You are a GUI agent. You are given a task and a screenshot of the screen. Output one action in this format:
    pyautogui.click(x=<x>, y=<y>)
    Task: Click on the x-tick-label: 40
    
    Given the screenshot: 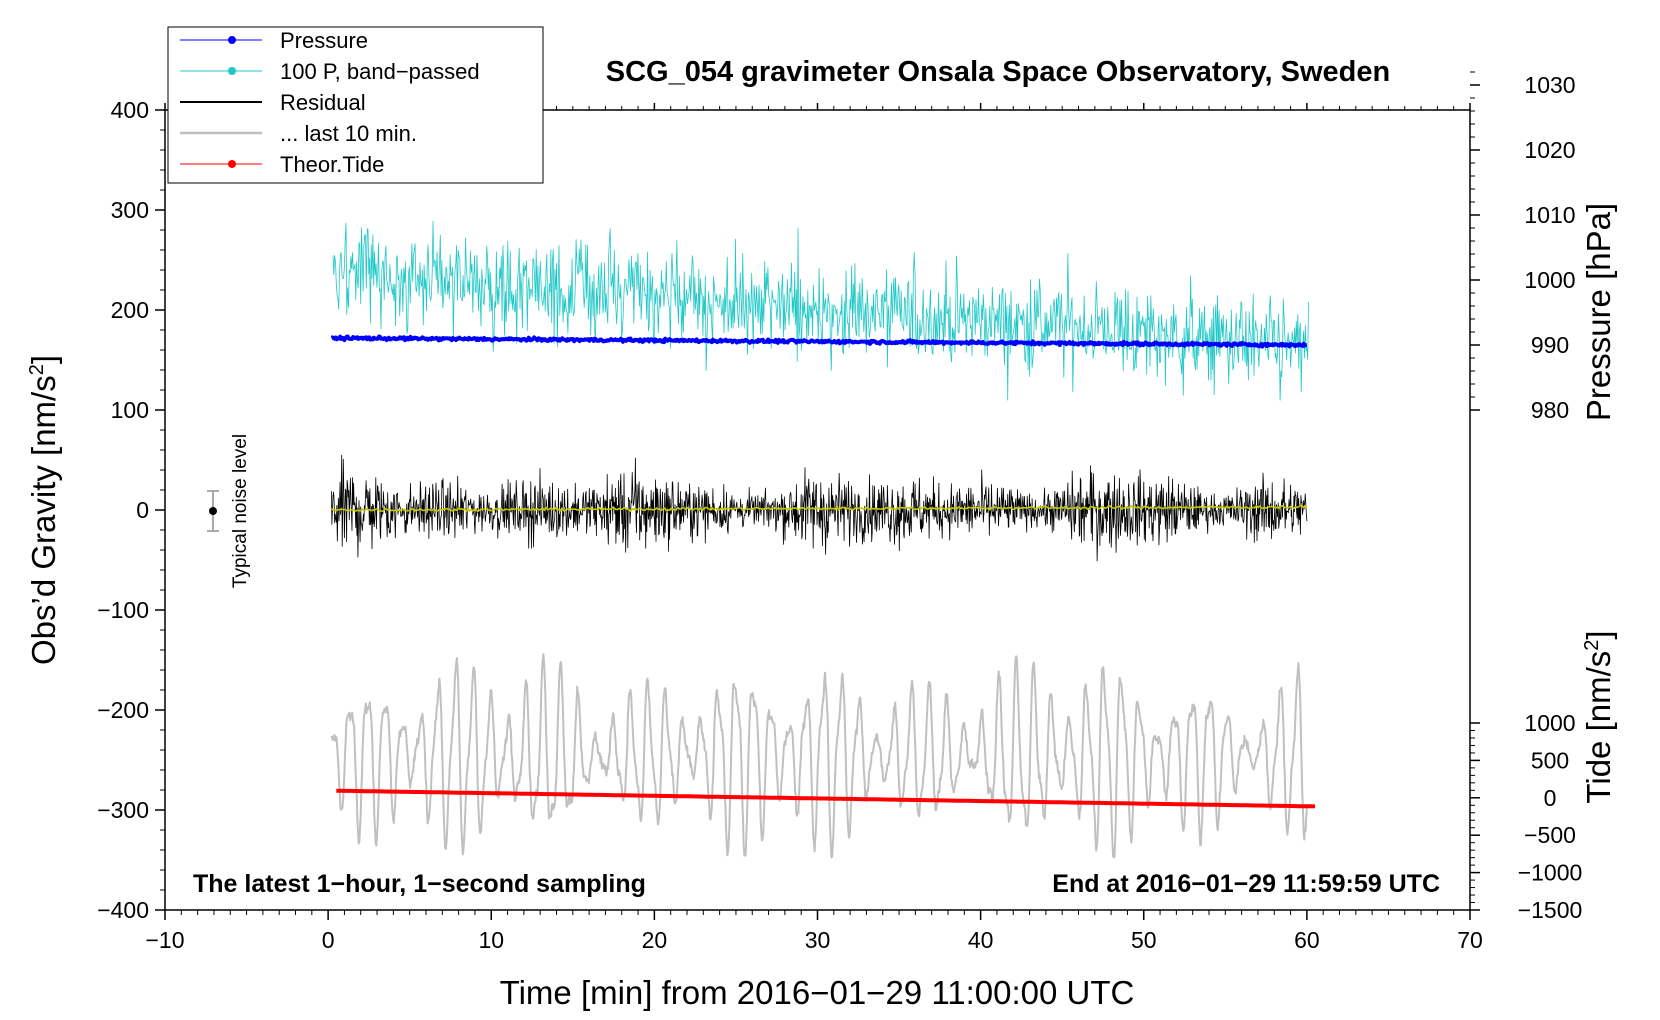 What is the action you would take?
    pyautogui.click(x=981, y=940)
    